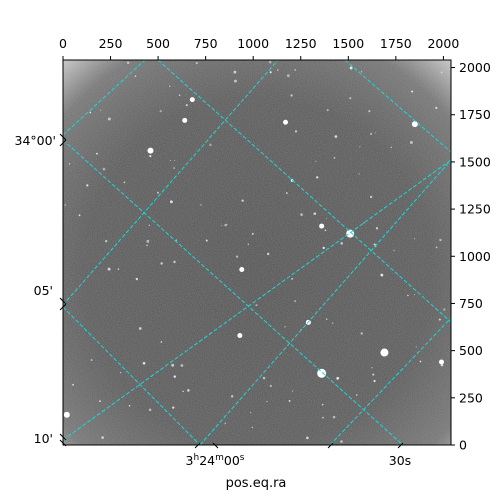  Describe the element at coordinates (471, 303) in the screenshot. I see `right-tick-label: 750` at that location.